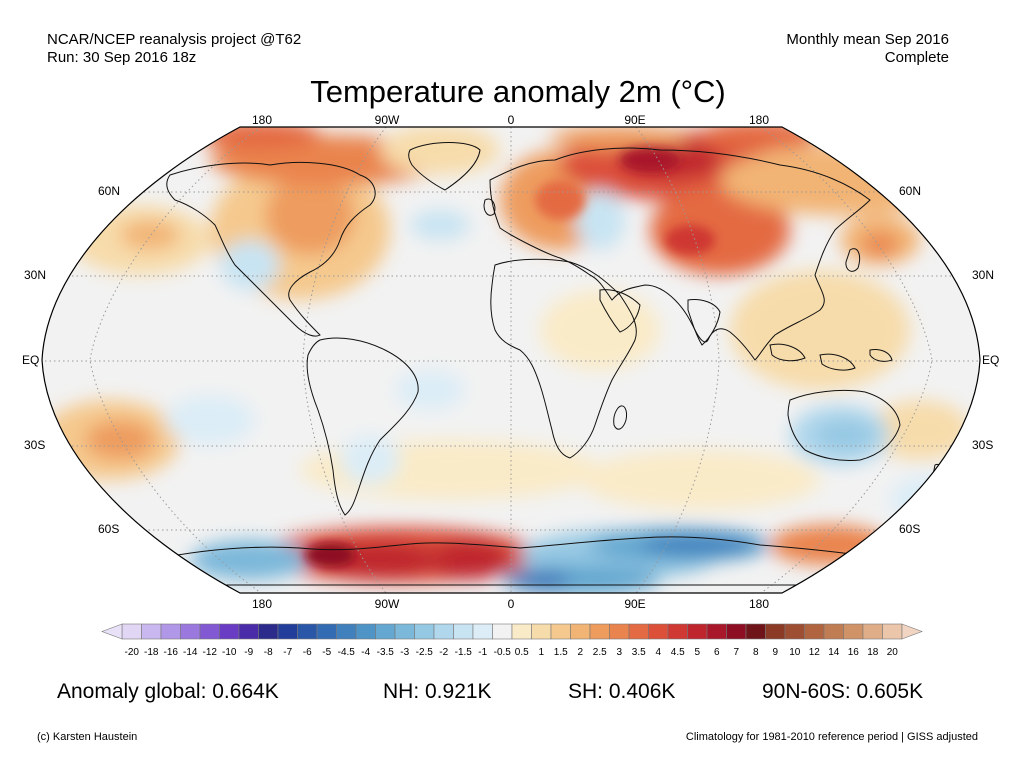  Describe the element at coordinates (635, 120) in the screenshot. I see `lon-label-top-90e: 90E` at that location.